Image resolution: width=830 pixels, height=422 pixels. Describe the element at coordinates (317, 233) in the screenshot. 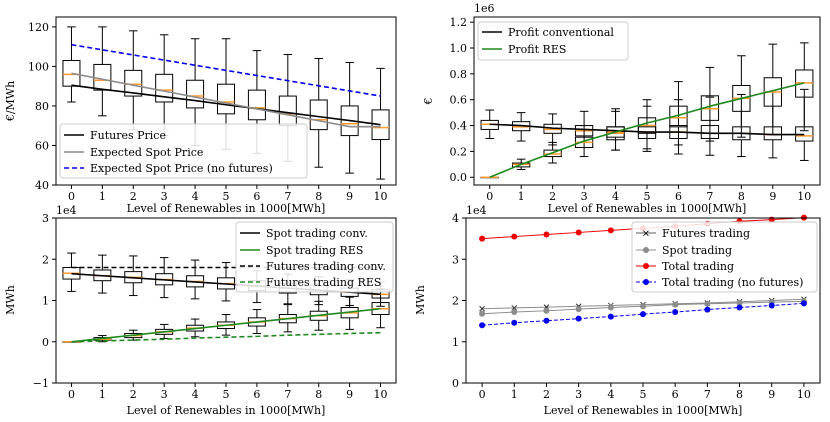

I see `legend-label: Spot trading conv.` at that location.